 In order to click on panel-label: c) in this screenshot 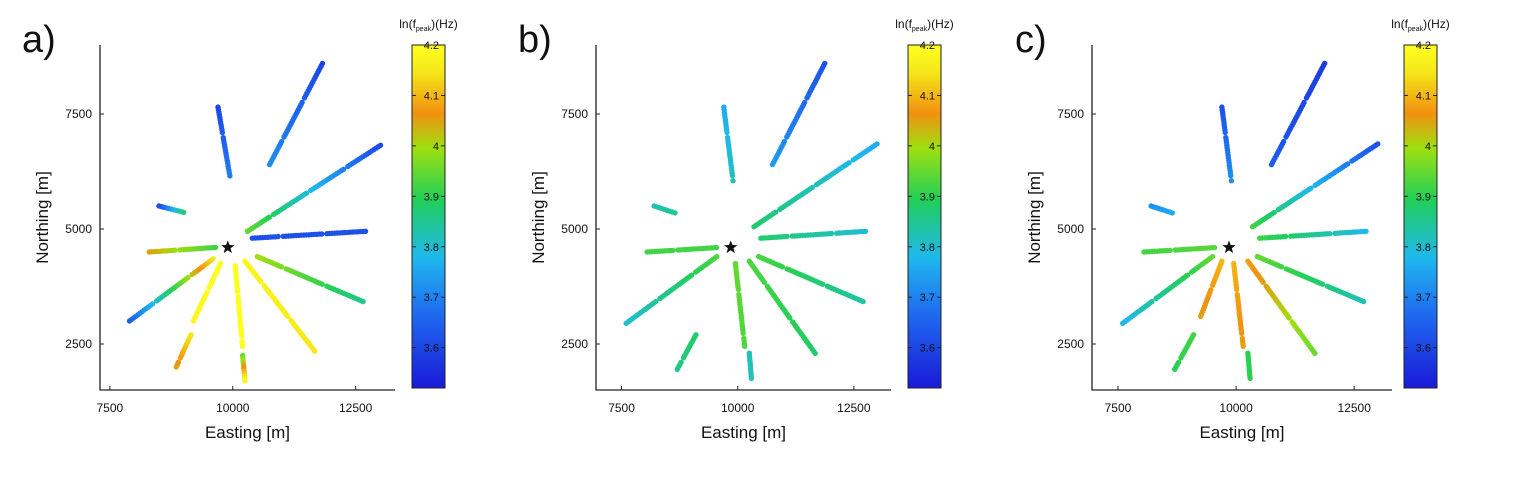, I will do `click(1031, 40)`.